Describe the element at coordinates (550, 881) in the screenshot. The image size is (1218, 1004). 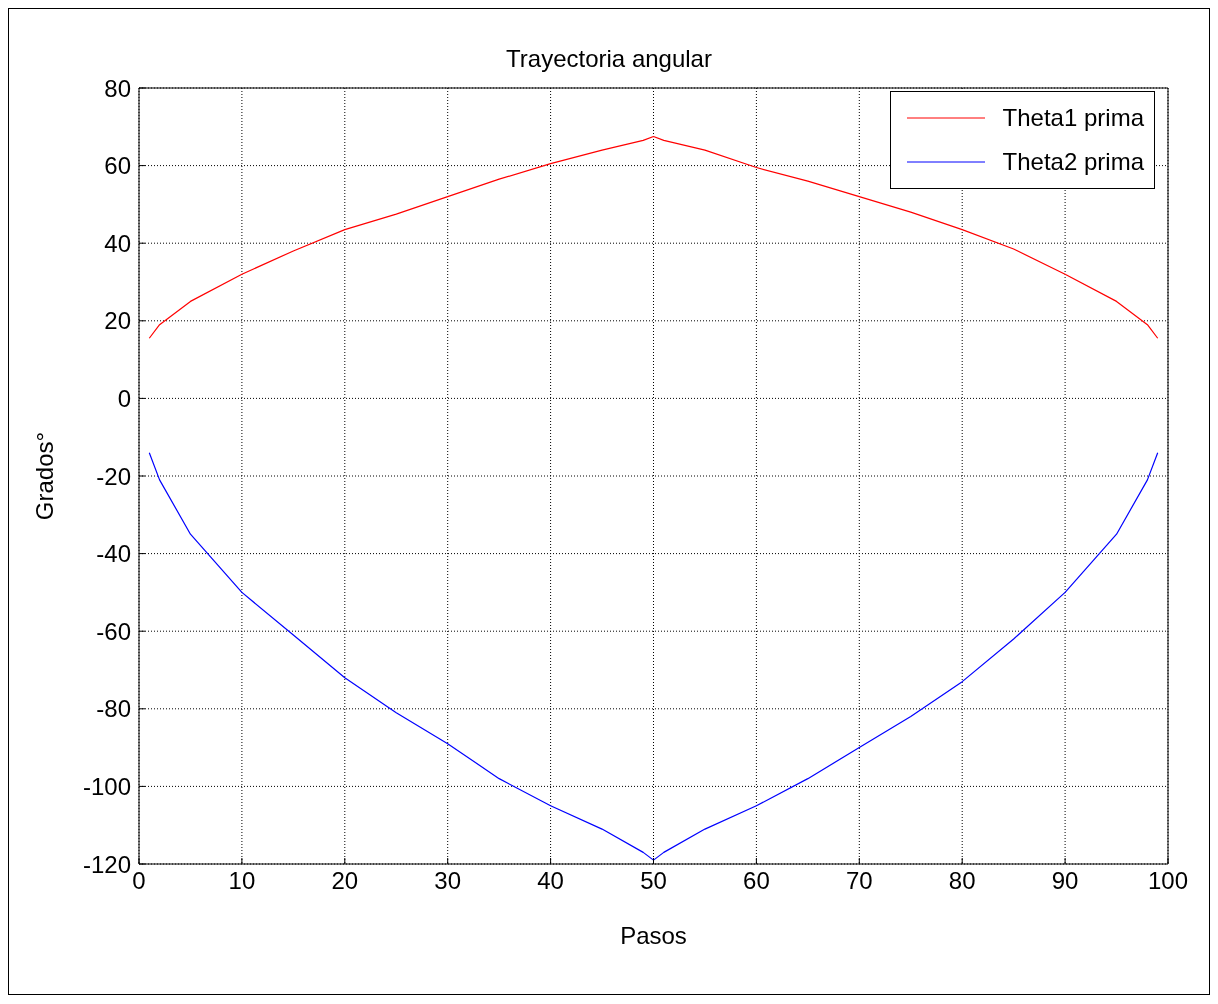
I see `x-tick-label: 40` at that location.